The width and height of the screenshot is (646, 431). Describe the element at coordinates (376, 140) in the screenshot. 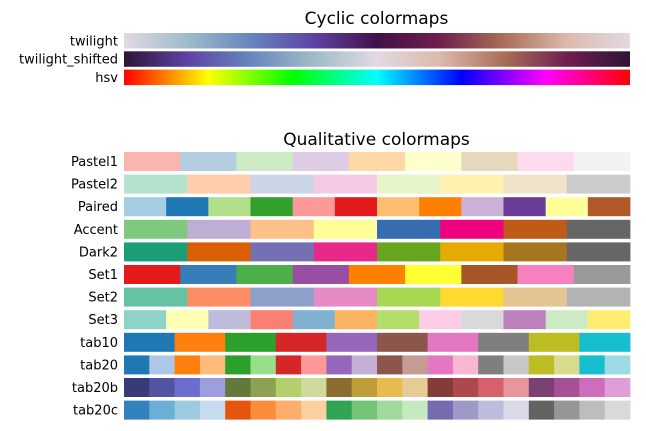

I see `qualitative-title: Qualitative colormaps` at that location.